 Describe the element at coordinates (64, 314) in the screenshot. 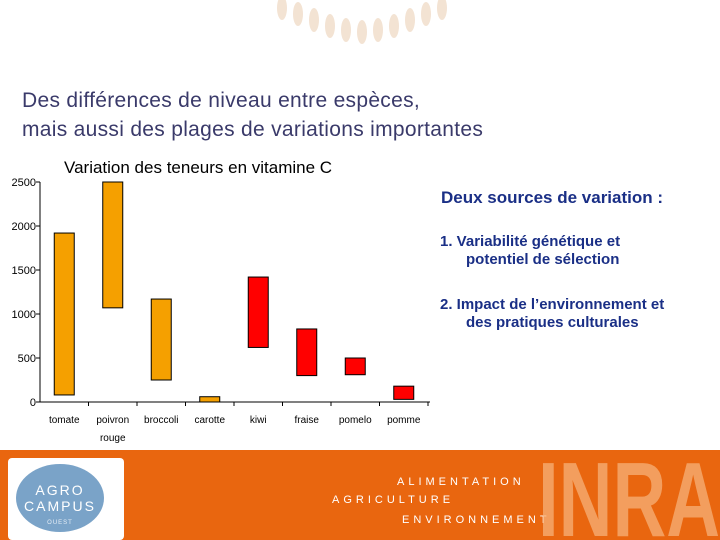

I see `range-bar-tomate` at that location.